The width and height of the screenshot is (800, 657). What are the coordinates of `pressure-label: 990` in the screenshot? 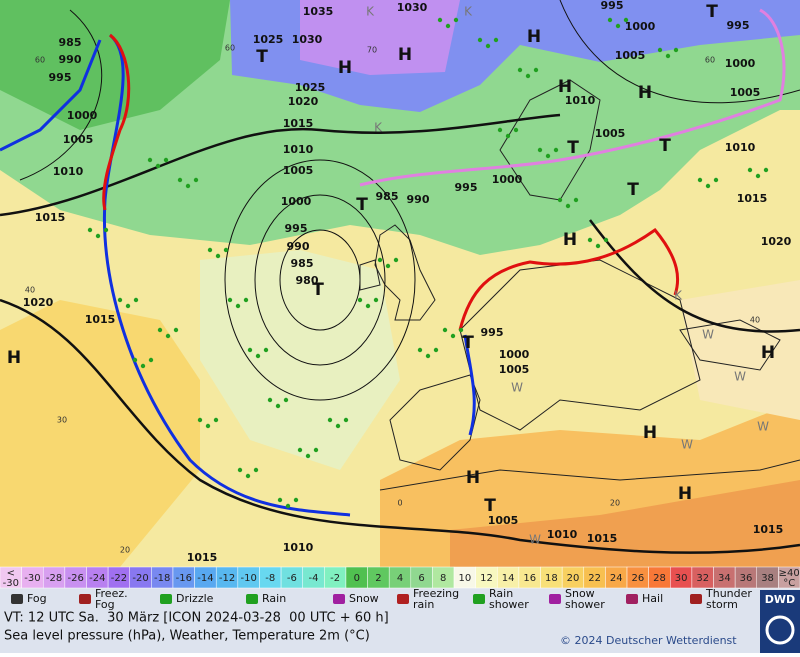 It's located at (418, 199).